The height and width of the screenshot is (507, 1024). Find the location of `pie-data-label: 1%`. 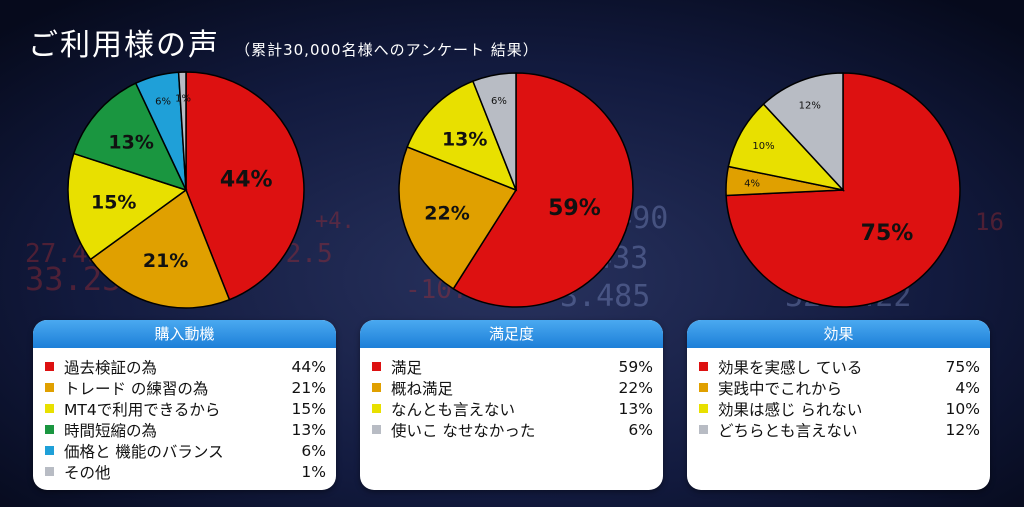

pie-data-label: 1% is located at coordinates (183, 99).